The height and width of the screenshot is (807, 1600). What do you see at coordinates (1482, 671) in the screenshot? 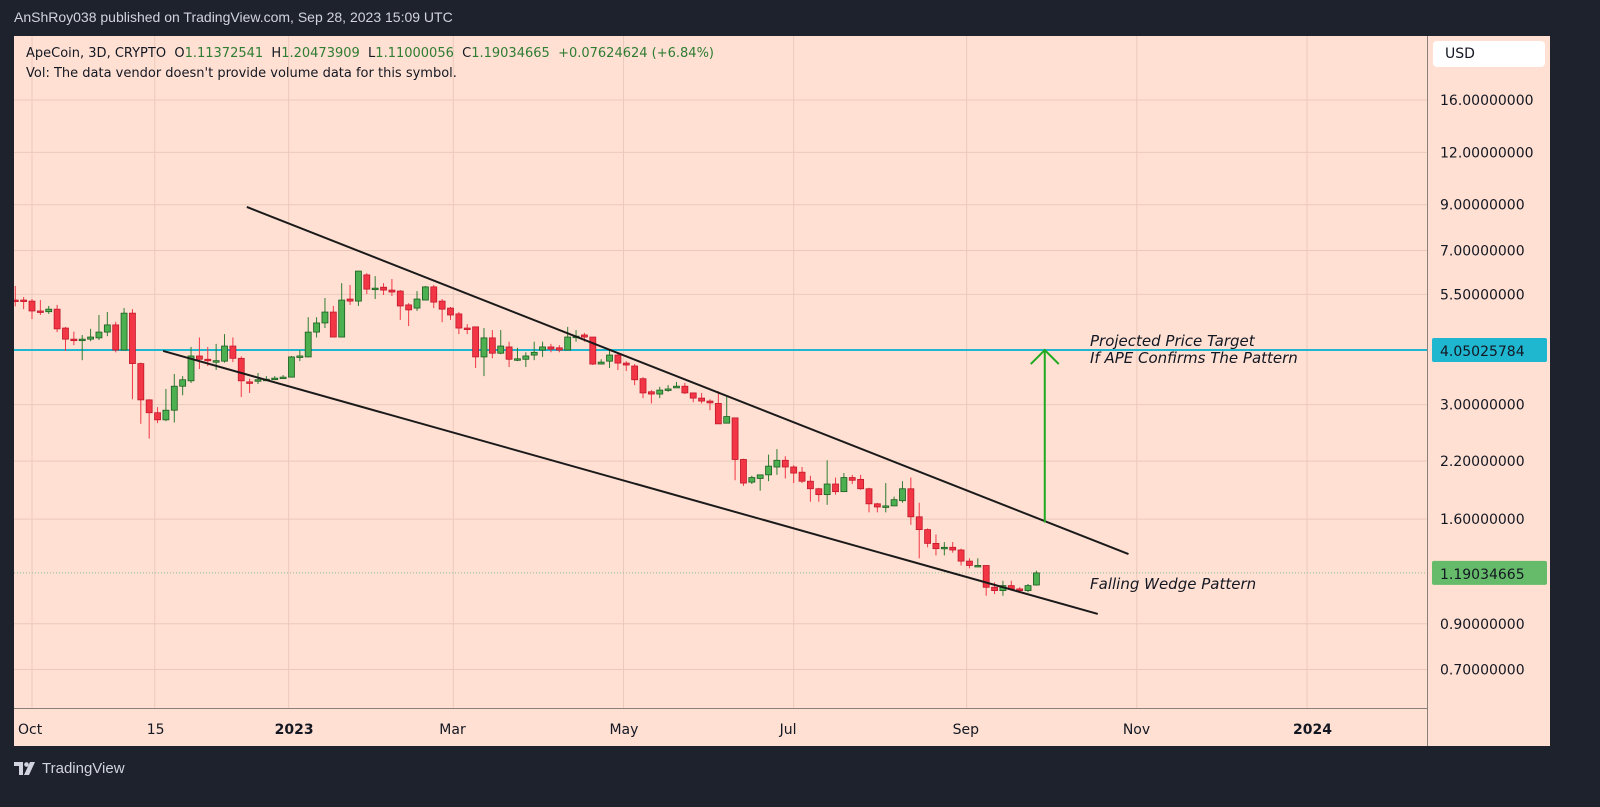
I see `price-tick-label: 0.70000000` at bounding box center [1482, 671].